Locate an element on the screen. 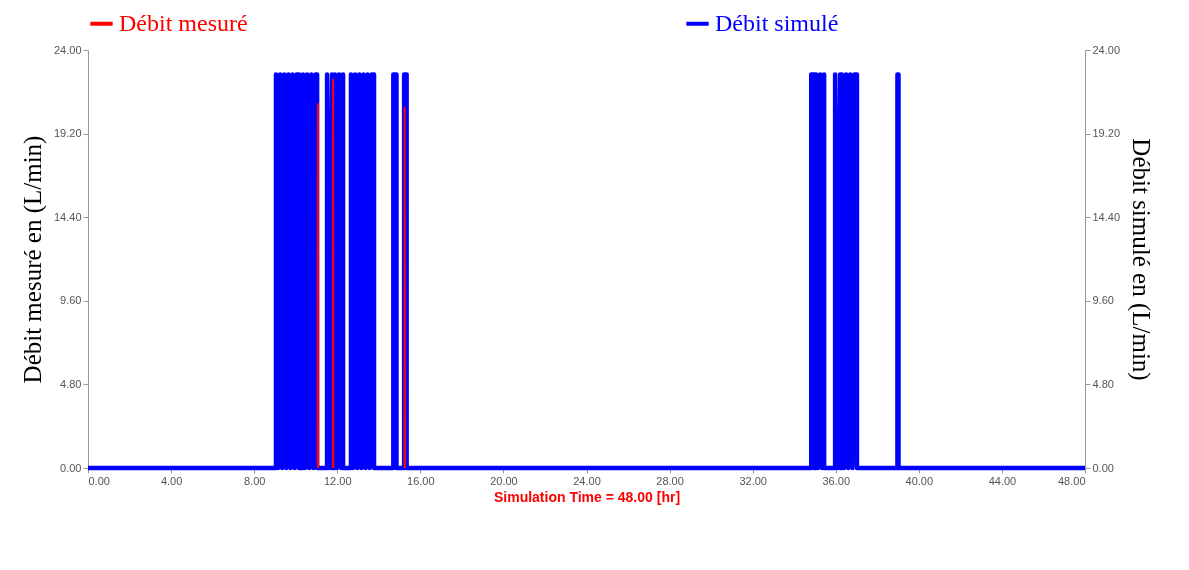 This screenshot has height=570, width=1189. x-tick-label: 36.00 is located at coordinates (836, 480).